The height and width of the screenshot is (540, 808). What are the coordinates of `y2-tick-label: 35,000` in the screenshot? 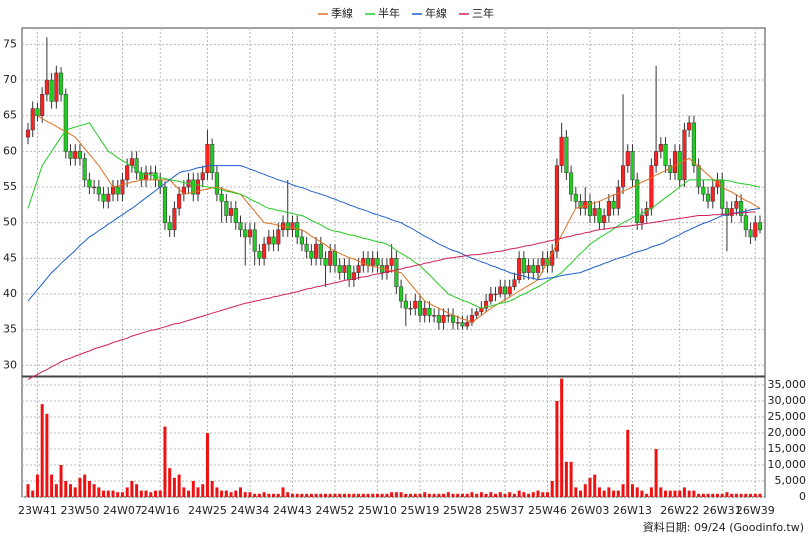 It's located at (787, 384).